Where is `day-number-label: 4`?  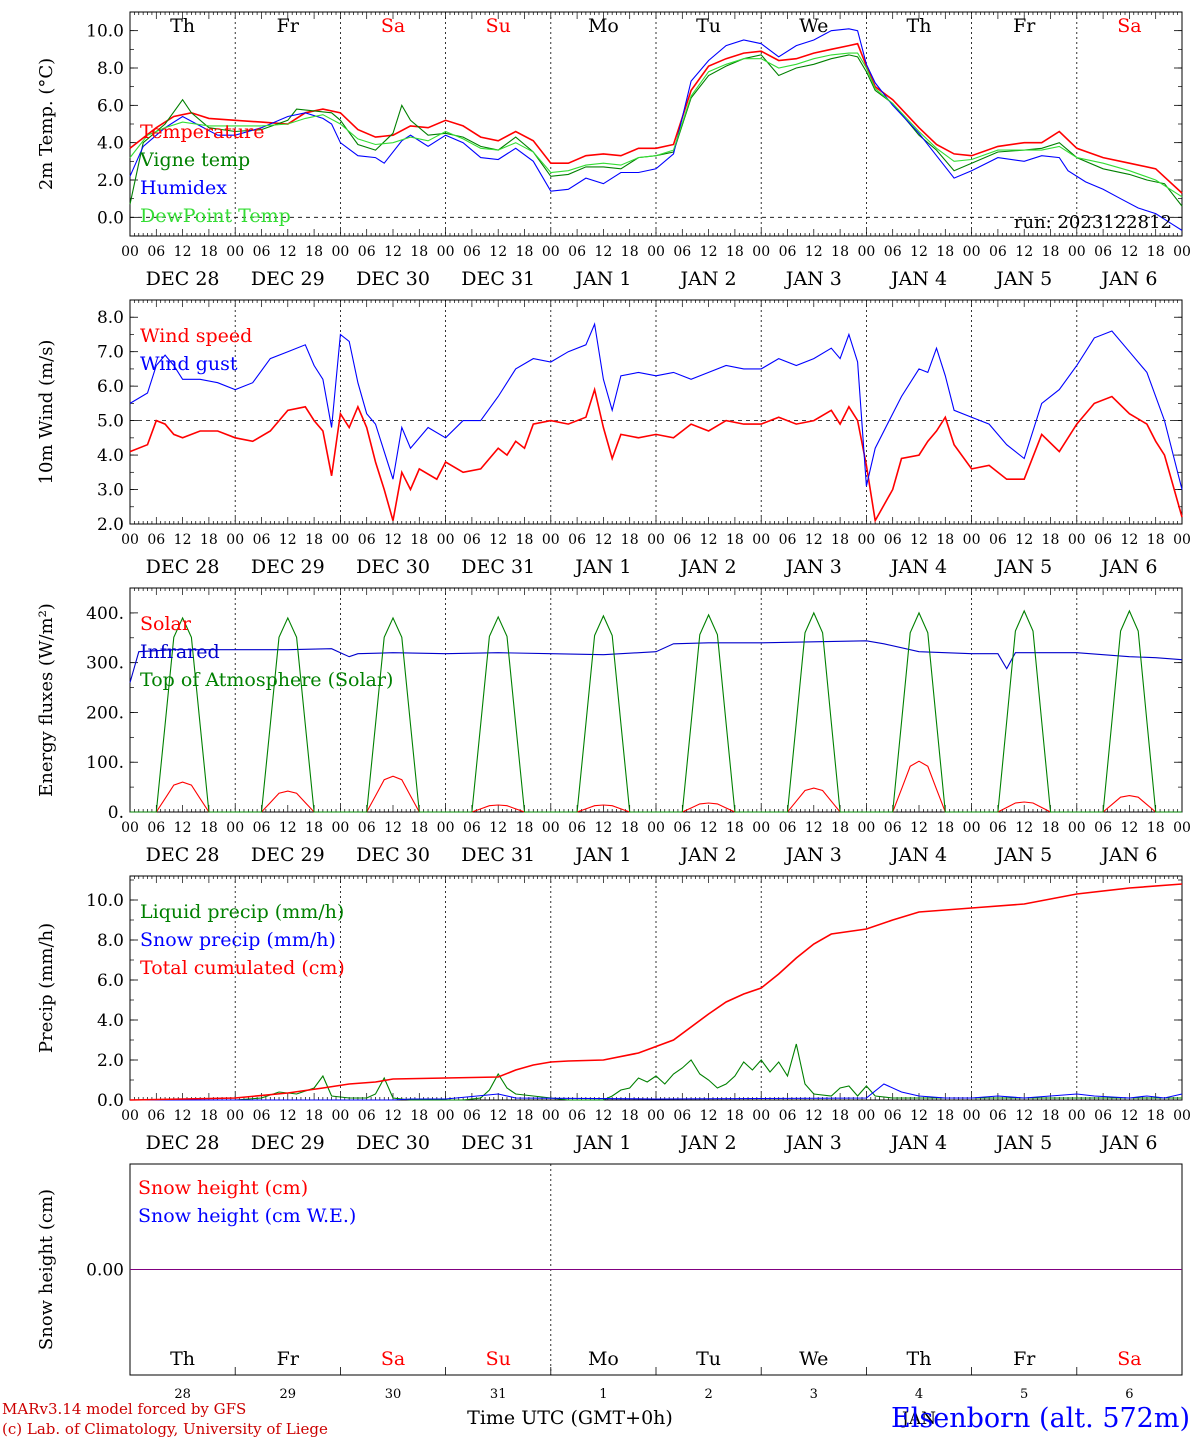 day-number-label: 4 is located at coordinates (919, 1394).